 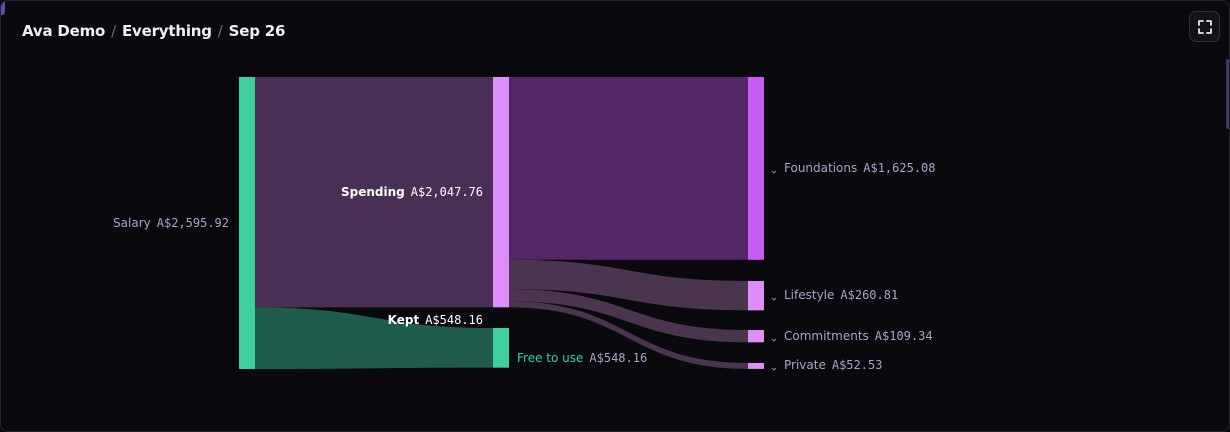 I want to click on label-lifestyle: Lifestyle A$260.81, so click(x=841, y=295).